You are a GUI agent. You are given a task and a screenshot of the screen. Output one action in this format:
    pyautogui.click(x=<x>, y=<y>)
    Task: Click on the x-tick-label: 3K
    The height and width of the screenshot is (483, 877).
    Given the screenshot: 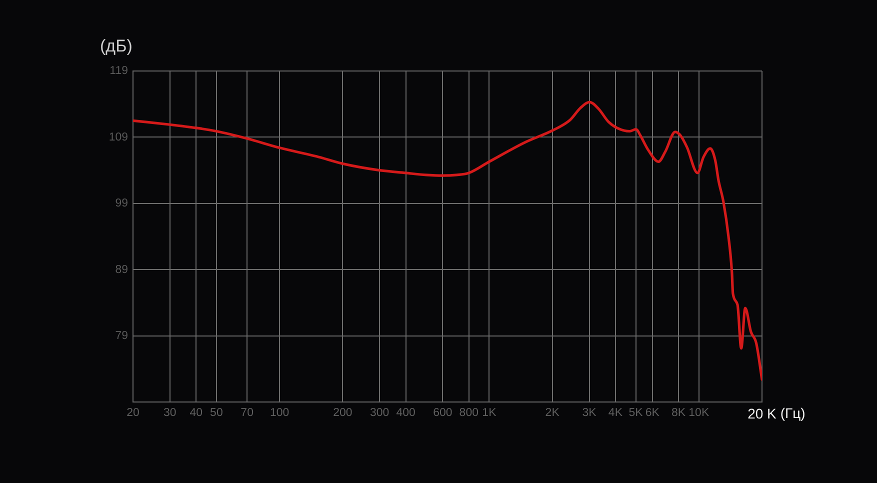 What is the action you would take?
    pyautogui.click(x=589, y=413)
    